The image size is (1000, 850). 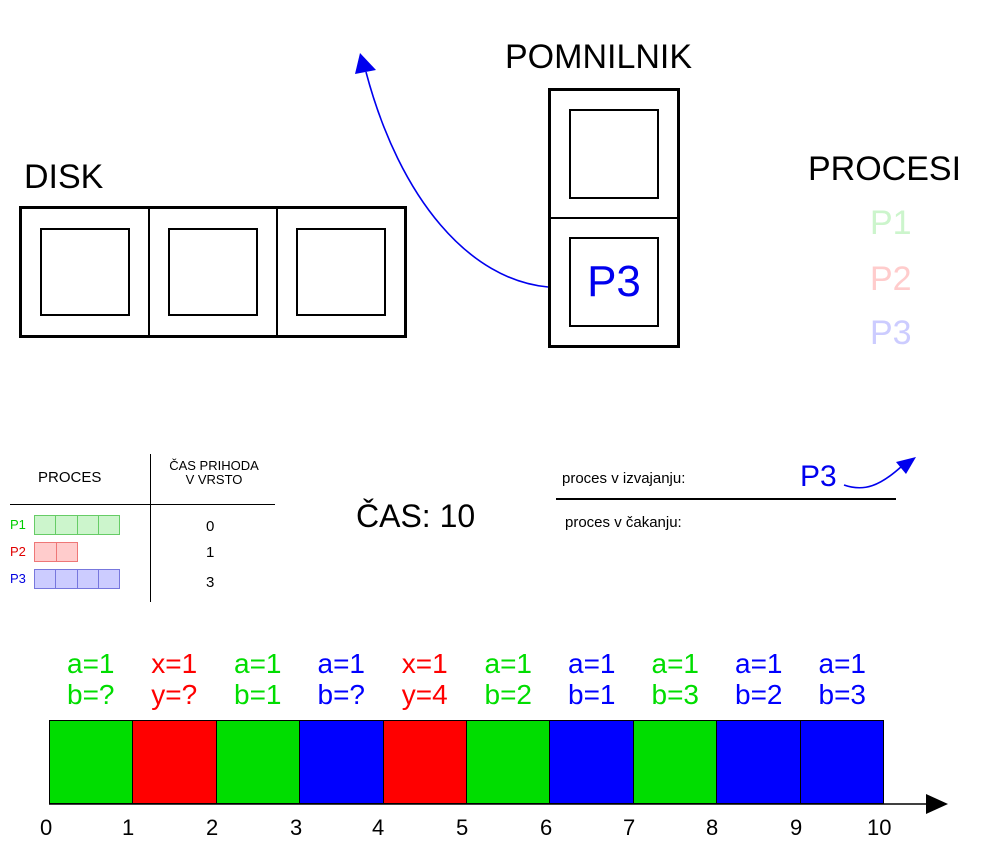 I want to click on memory: P3, so click(x=614, y=218).